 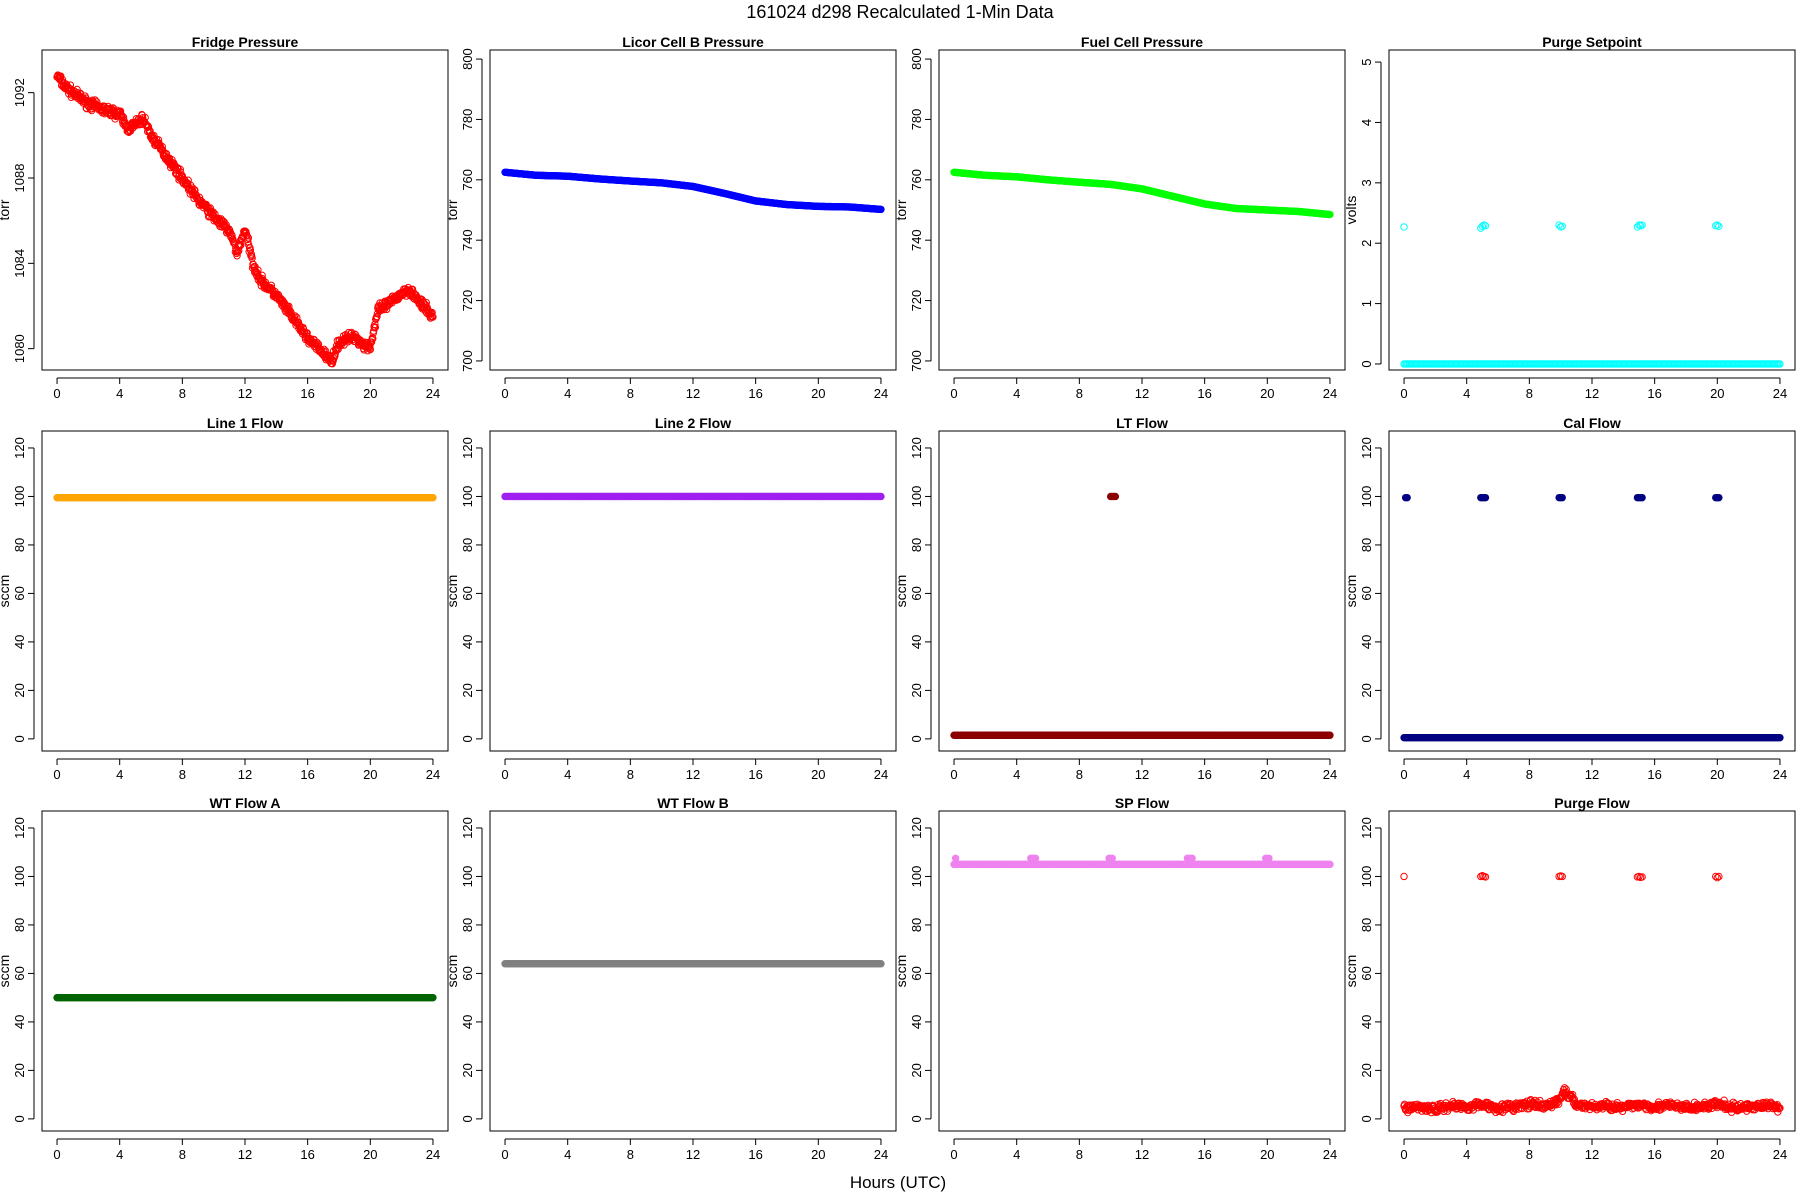 What do you see at coordinates (693, 393) in the screenshot?
I see `panel-licor-cell-b-pressure-x-tick-label: 12` at bounding box center [693, 393].